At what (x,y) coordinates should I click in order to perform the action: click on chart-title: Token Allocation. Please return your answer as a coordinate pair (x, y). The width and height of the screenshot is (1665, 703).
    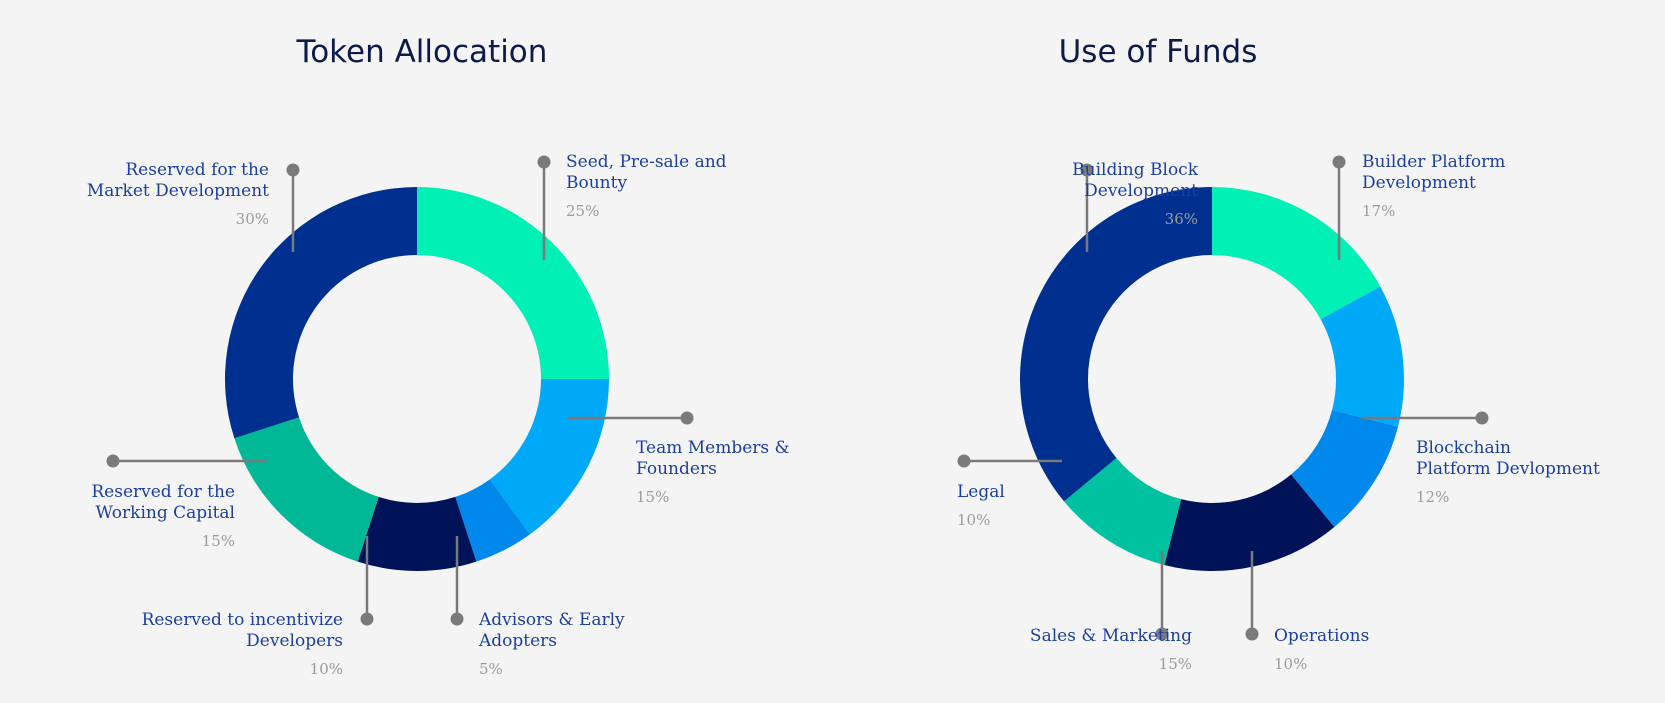
    Looking at the image, I should click on (422, 52).